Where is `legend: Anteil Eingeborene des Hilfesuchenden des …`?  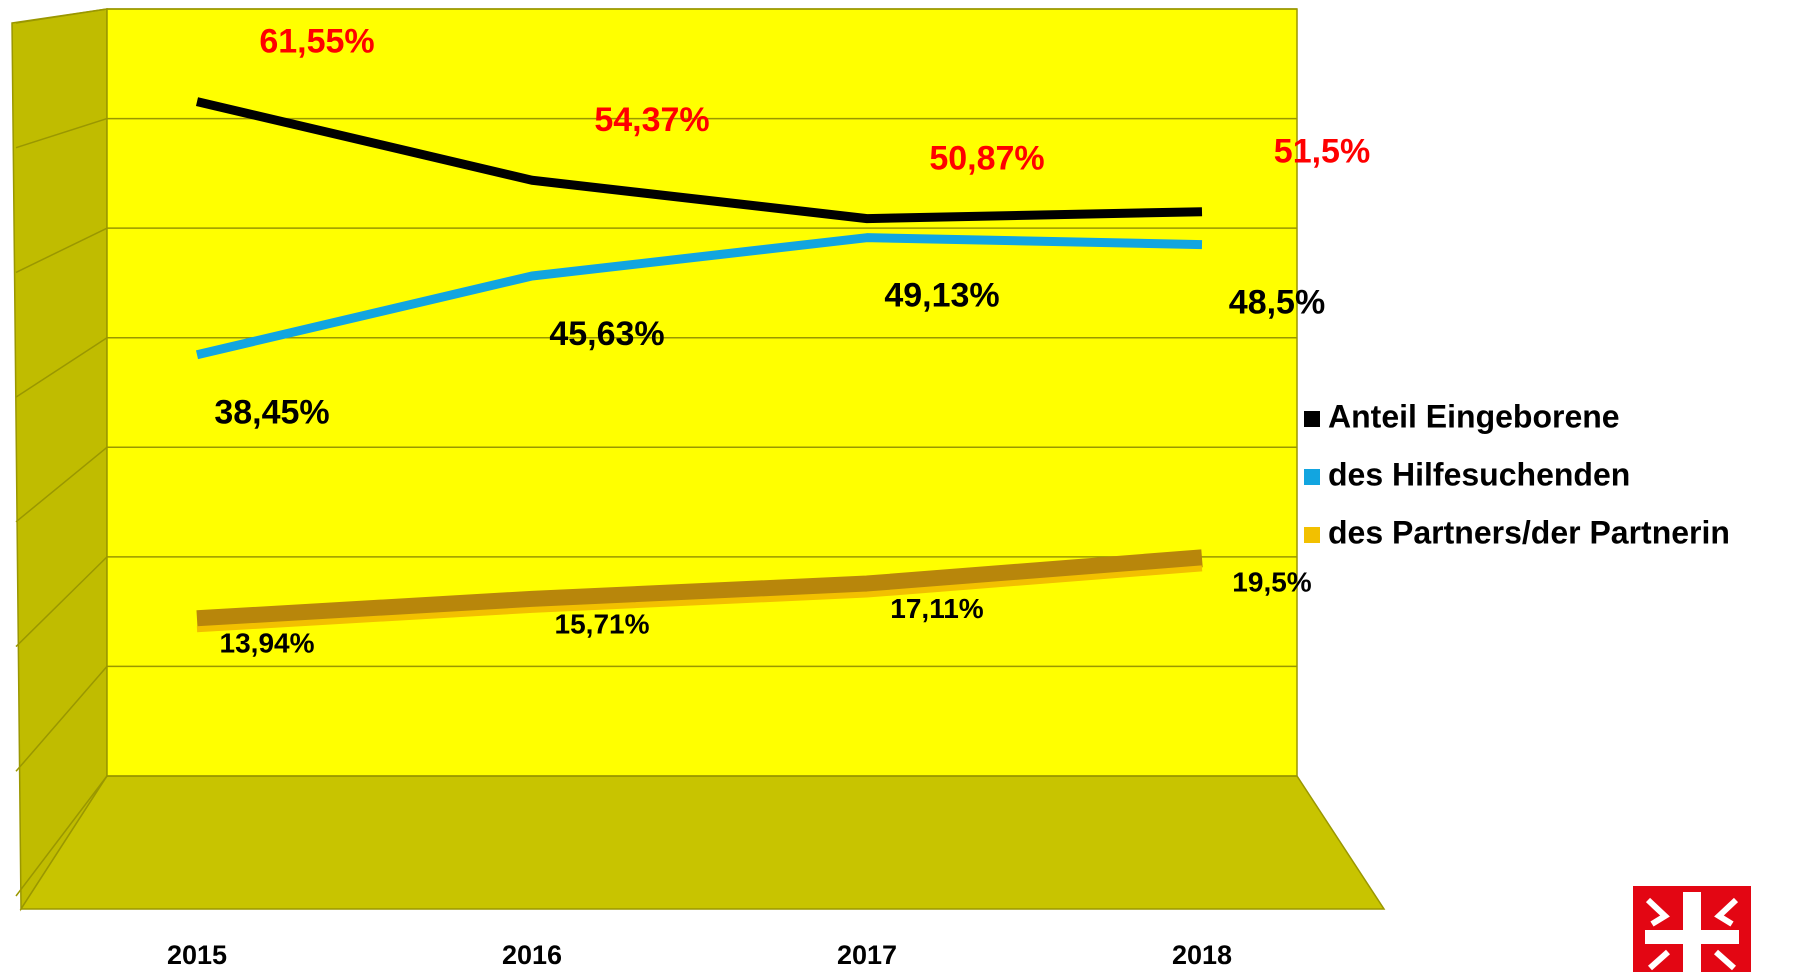 legend: Anteil Eingeborene des Hilfesuchenden des … is located at coordinates (1517, 474).